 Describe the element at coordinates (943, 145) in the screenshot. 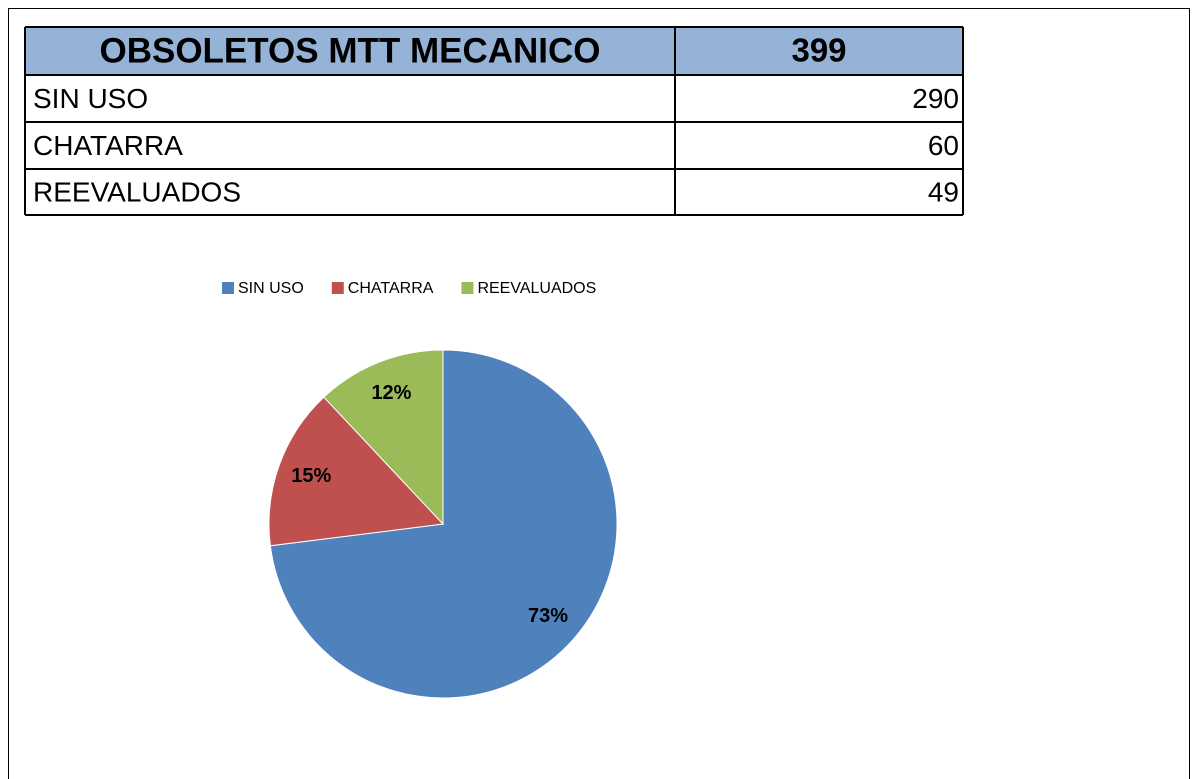

I see `row-value: 60` at that location.